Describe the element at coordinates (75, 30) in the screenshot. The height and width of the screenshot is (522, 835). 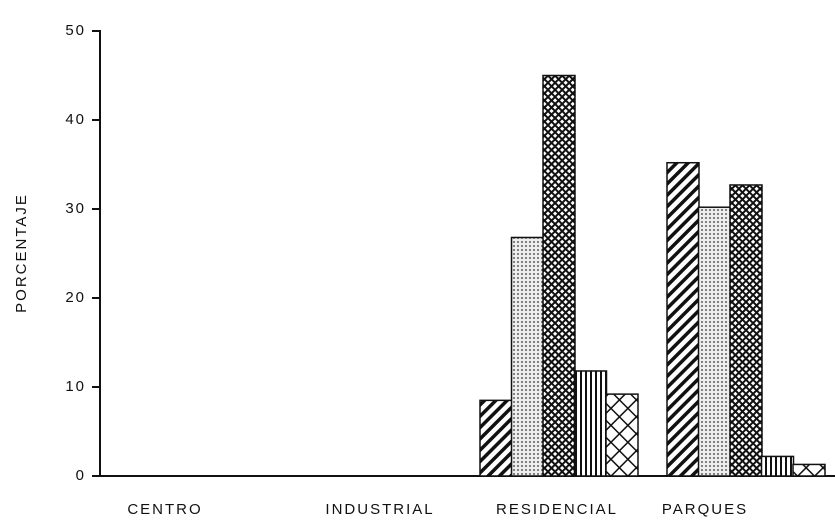
I see `y-tick-label: 50` at that location.